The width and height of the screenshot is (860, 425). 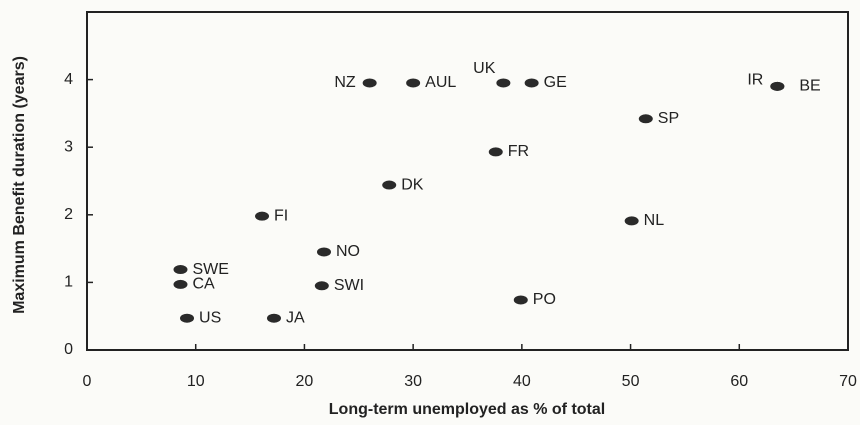 What do you see at coordinates (522, 381) in the screenshot?
I see `x-tick-label: 40` at bounding box center [522, 381].